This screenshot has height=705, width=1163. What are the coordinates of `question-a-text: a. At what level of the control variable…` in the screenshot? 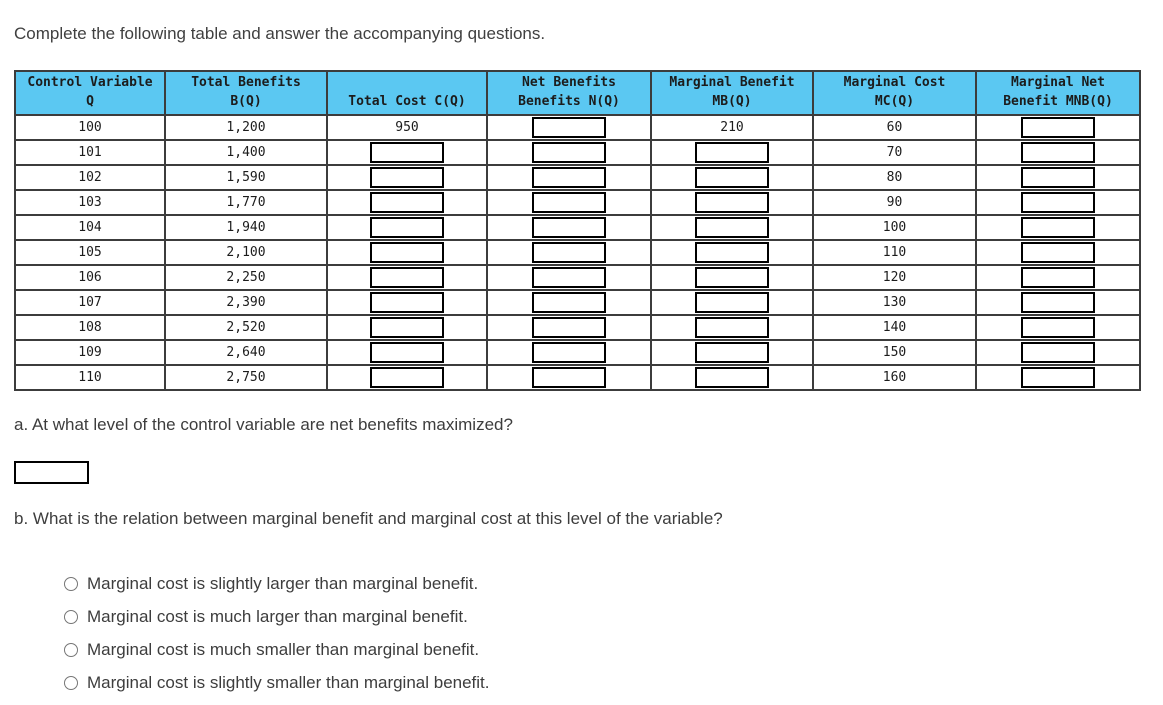 It's located at (263, 424).